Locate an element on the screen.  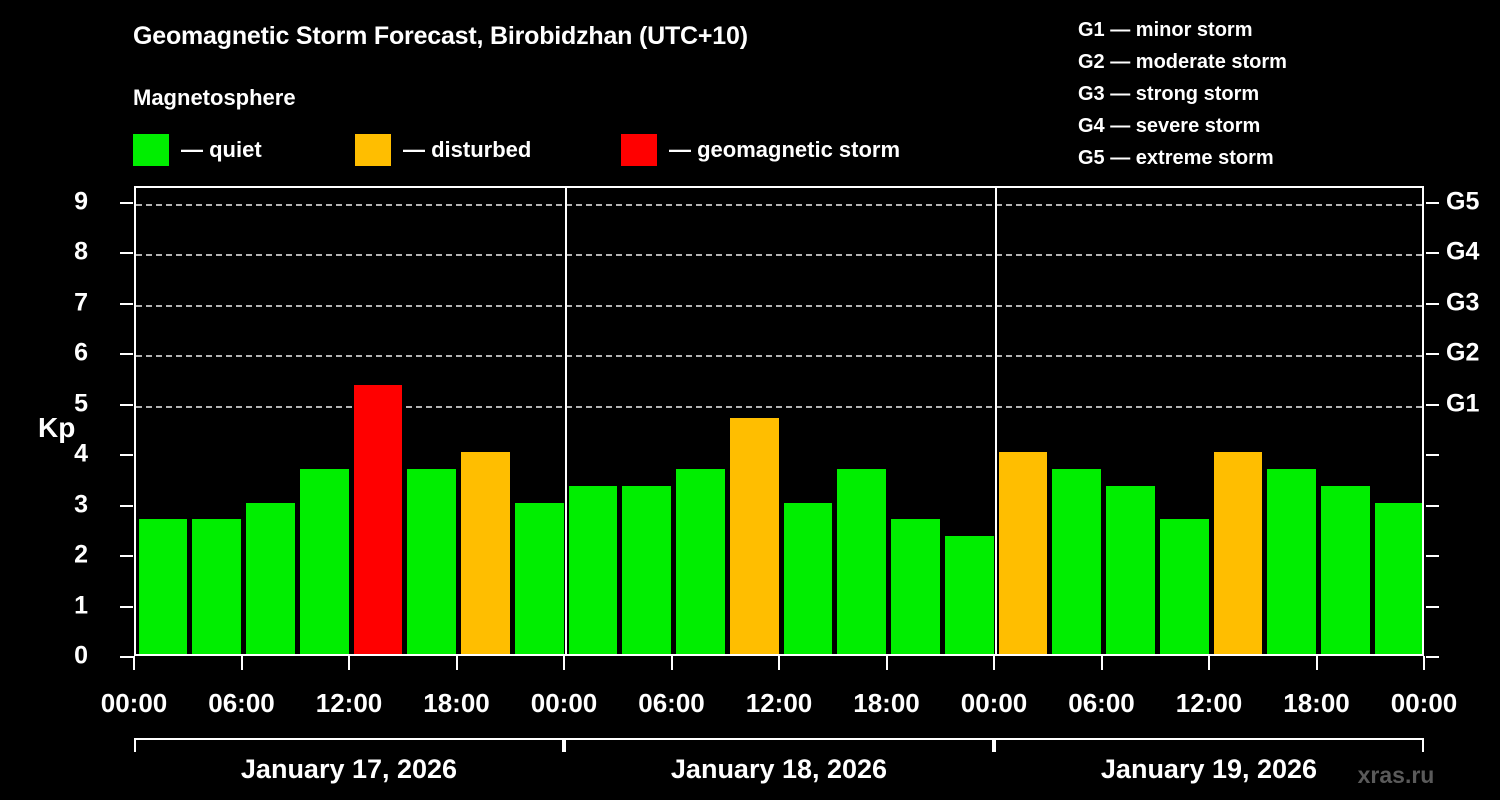
x-tick-label-2: 12:00 is located at coordinates (349, 703).